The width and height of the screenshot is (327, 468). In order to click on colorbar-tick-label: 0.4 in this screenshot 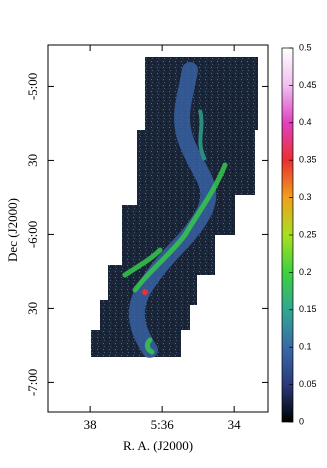, I will do `click(305, 122)`.